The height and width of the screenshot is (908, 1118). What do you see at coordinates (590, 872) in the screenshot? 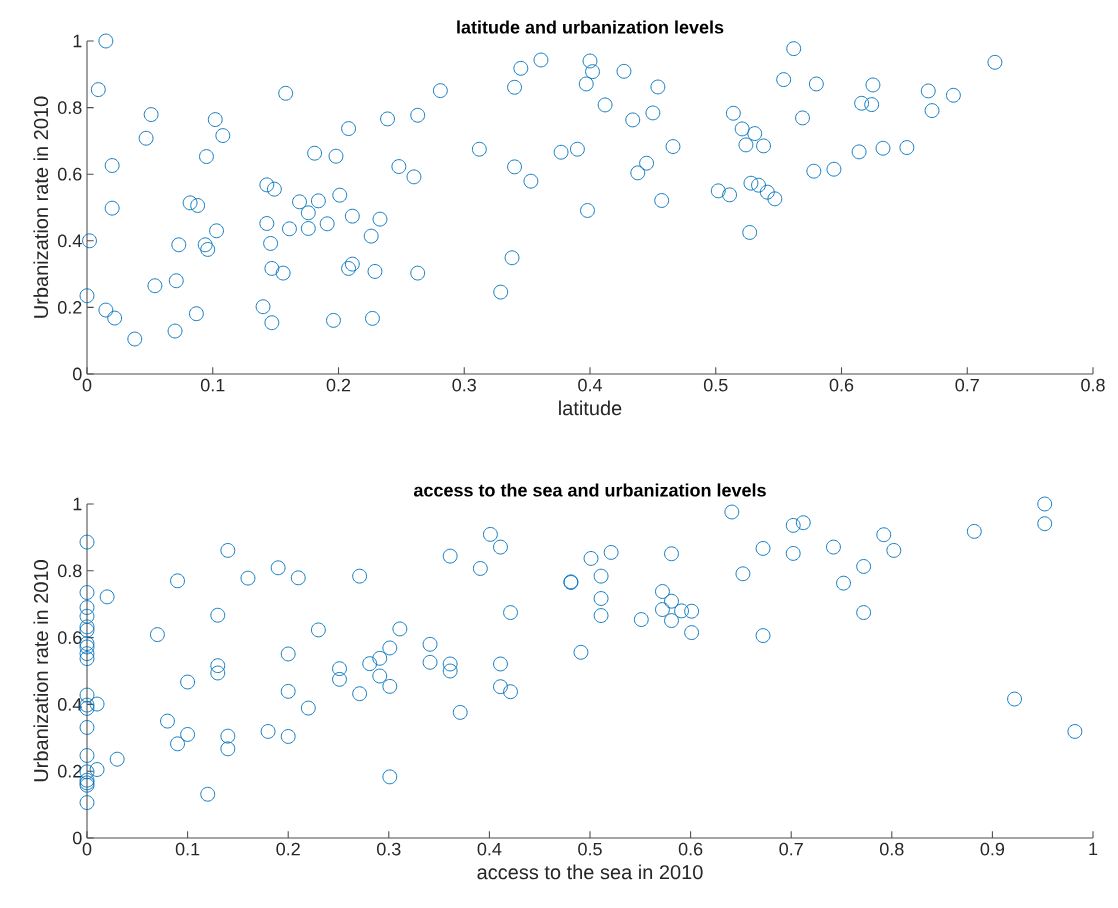
I see `x-axis-title: access to the sea in 2010` at bounding box center [590, 872].